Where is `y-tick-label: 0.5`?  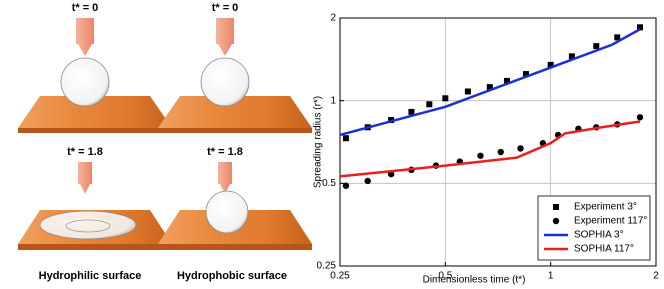
y-tick-label: 0.5 is located at coordinates (329, 183).